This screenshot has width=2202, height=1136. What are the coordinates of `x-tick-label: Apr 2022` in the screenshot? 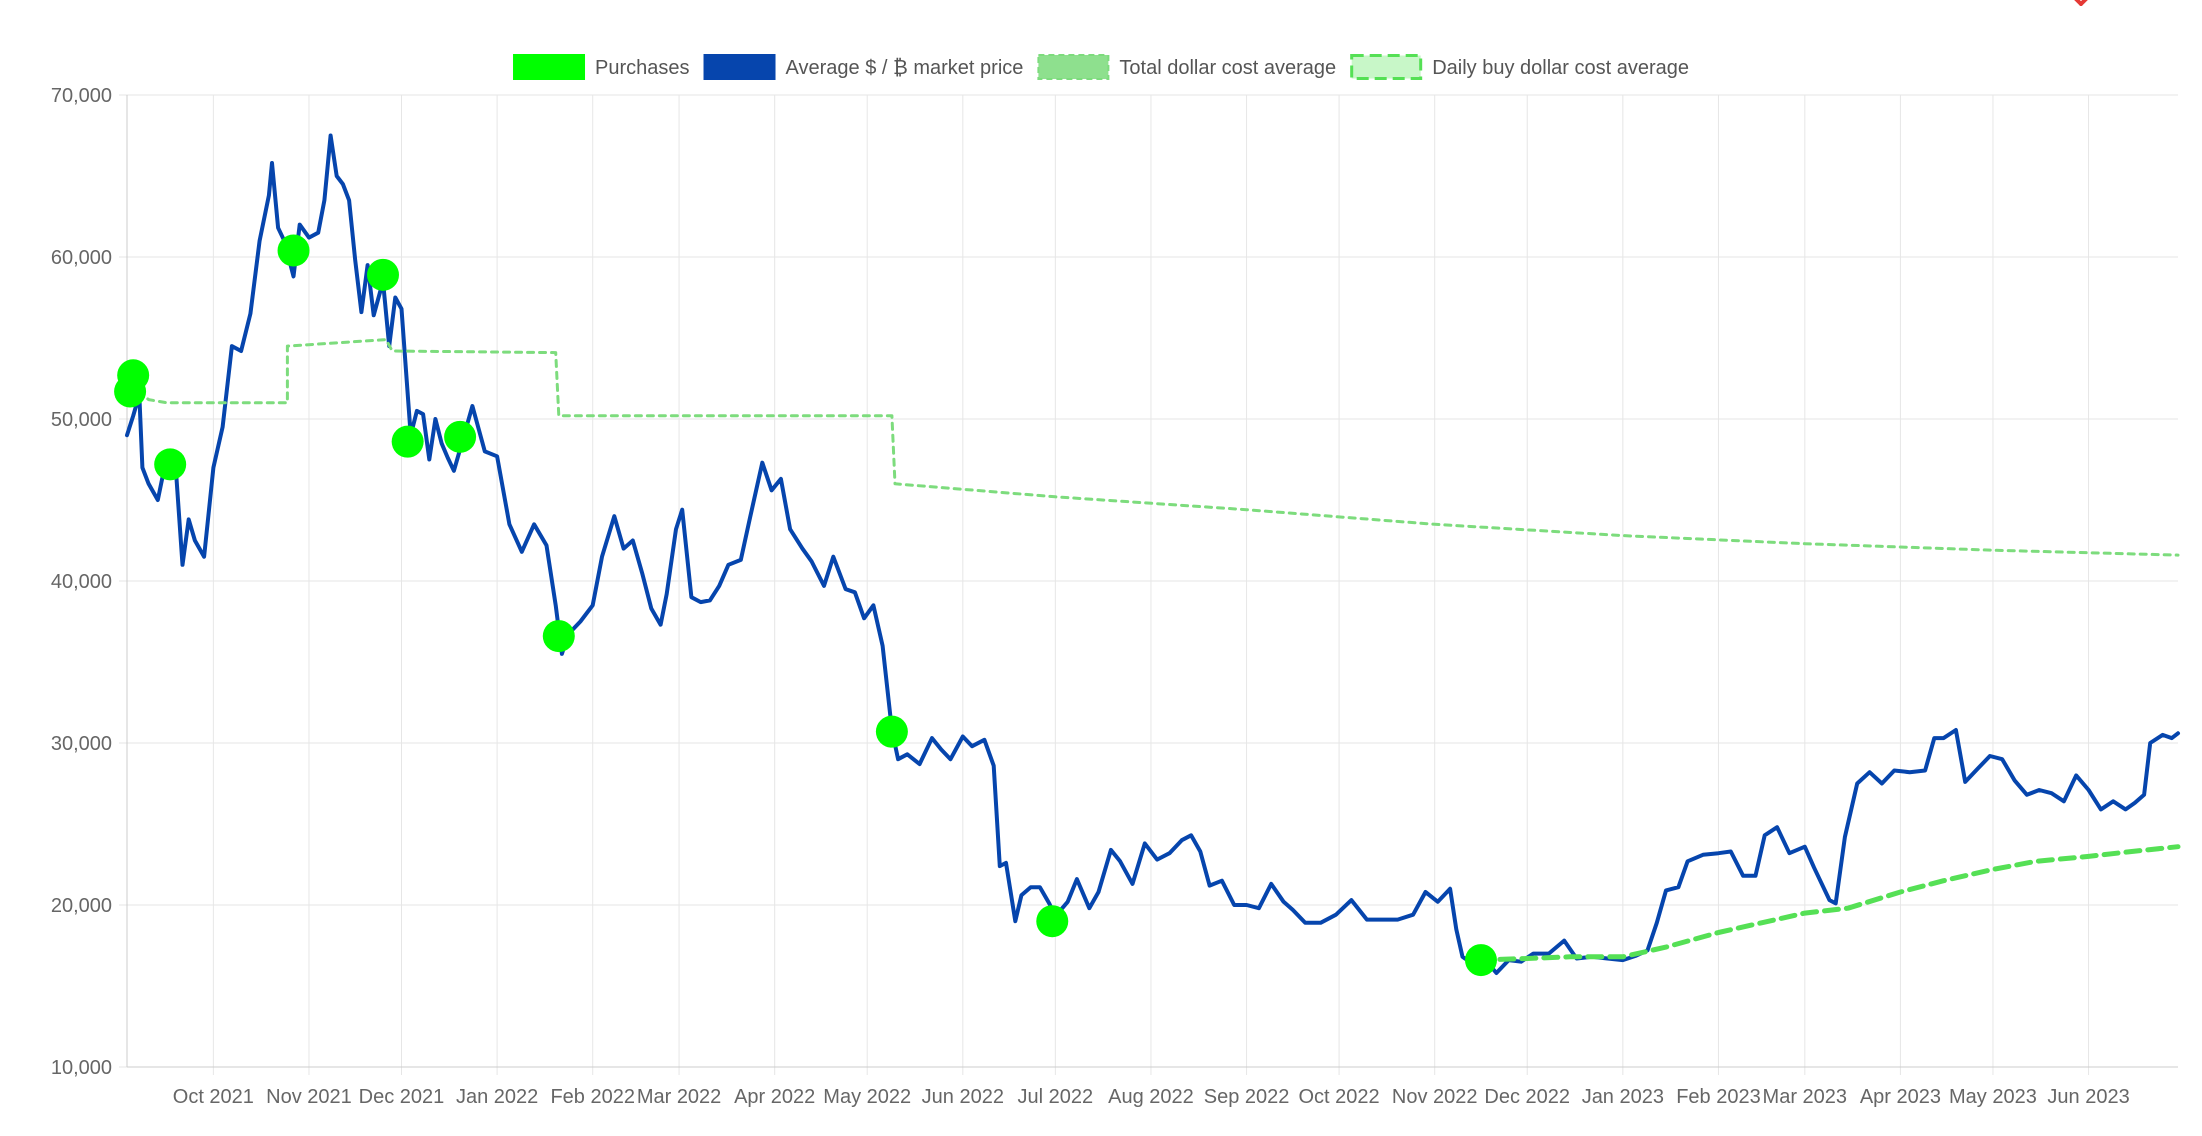 It's located at (774, 1097).